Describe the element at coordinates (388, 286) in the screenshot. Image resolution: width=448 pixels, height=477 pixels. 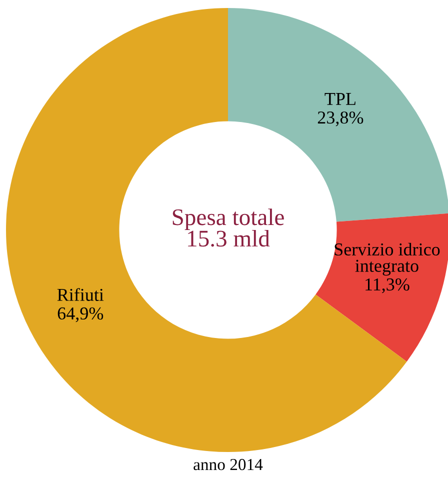
I see `data-label: 11,3%` at that location.